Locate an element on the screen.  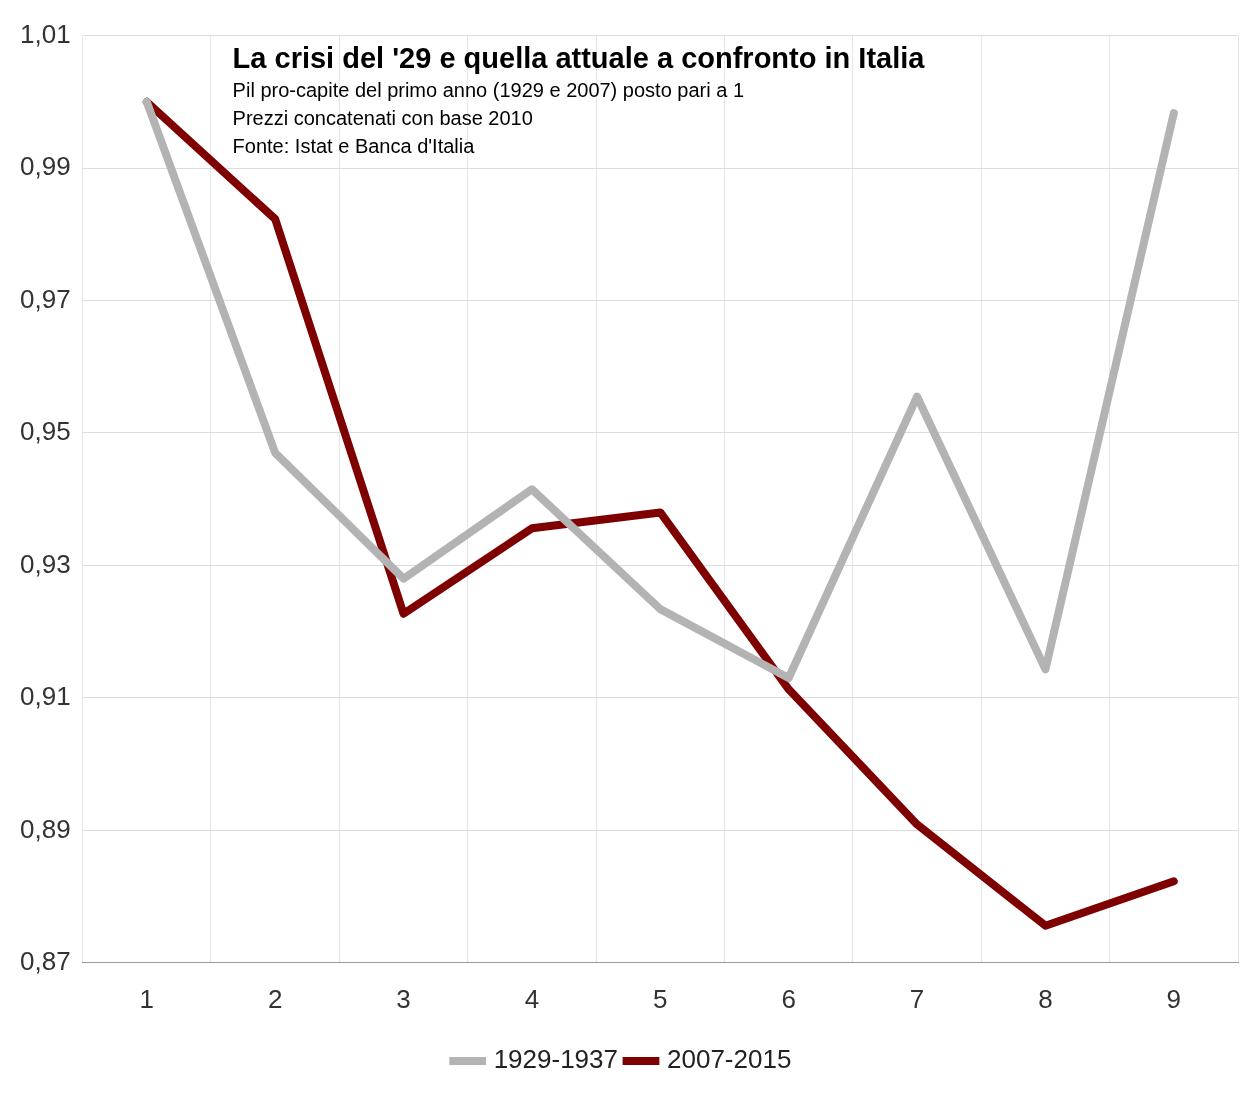
x-tick-label: 8 is located at coordinates (1045, 998).